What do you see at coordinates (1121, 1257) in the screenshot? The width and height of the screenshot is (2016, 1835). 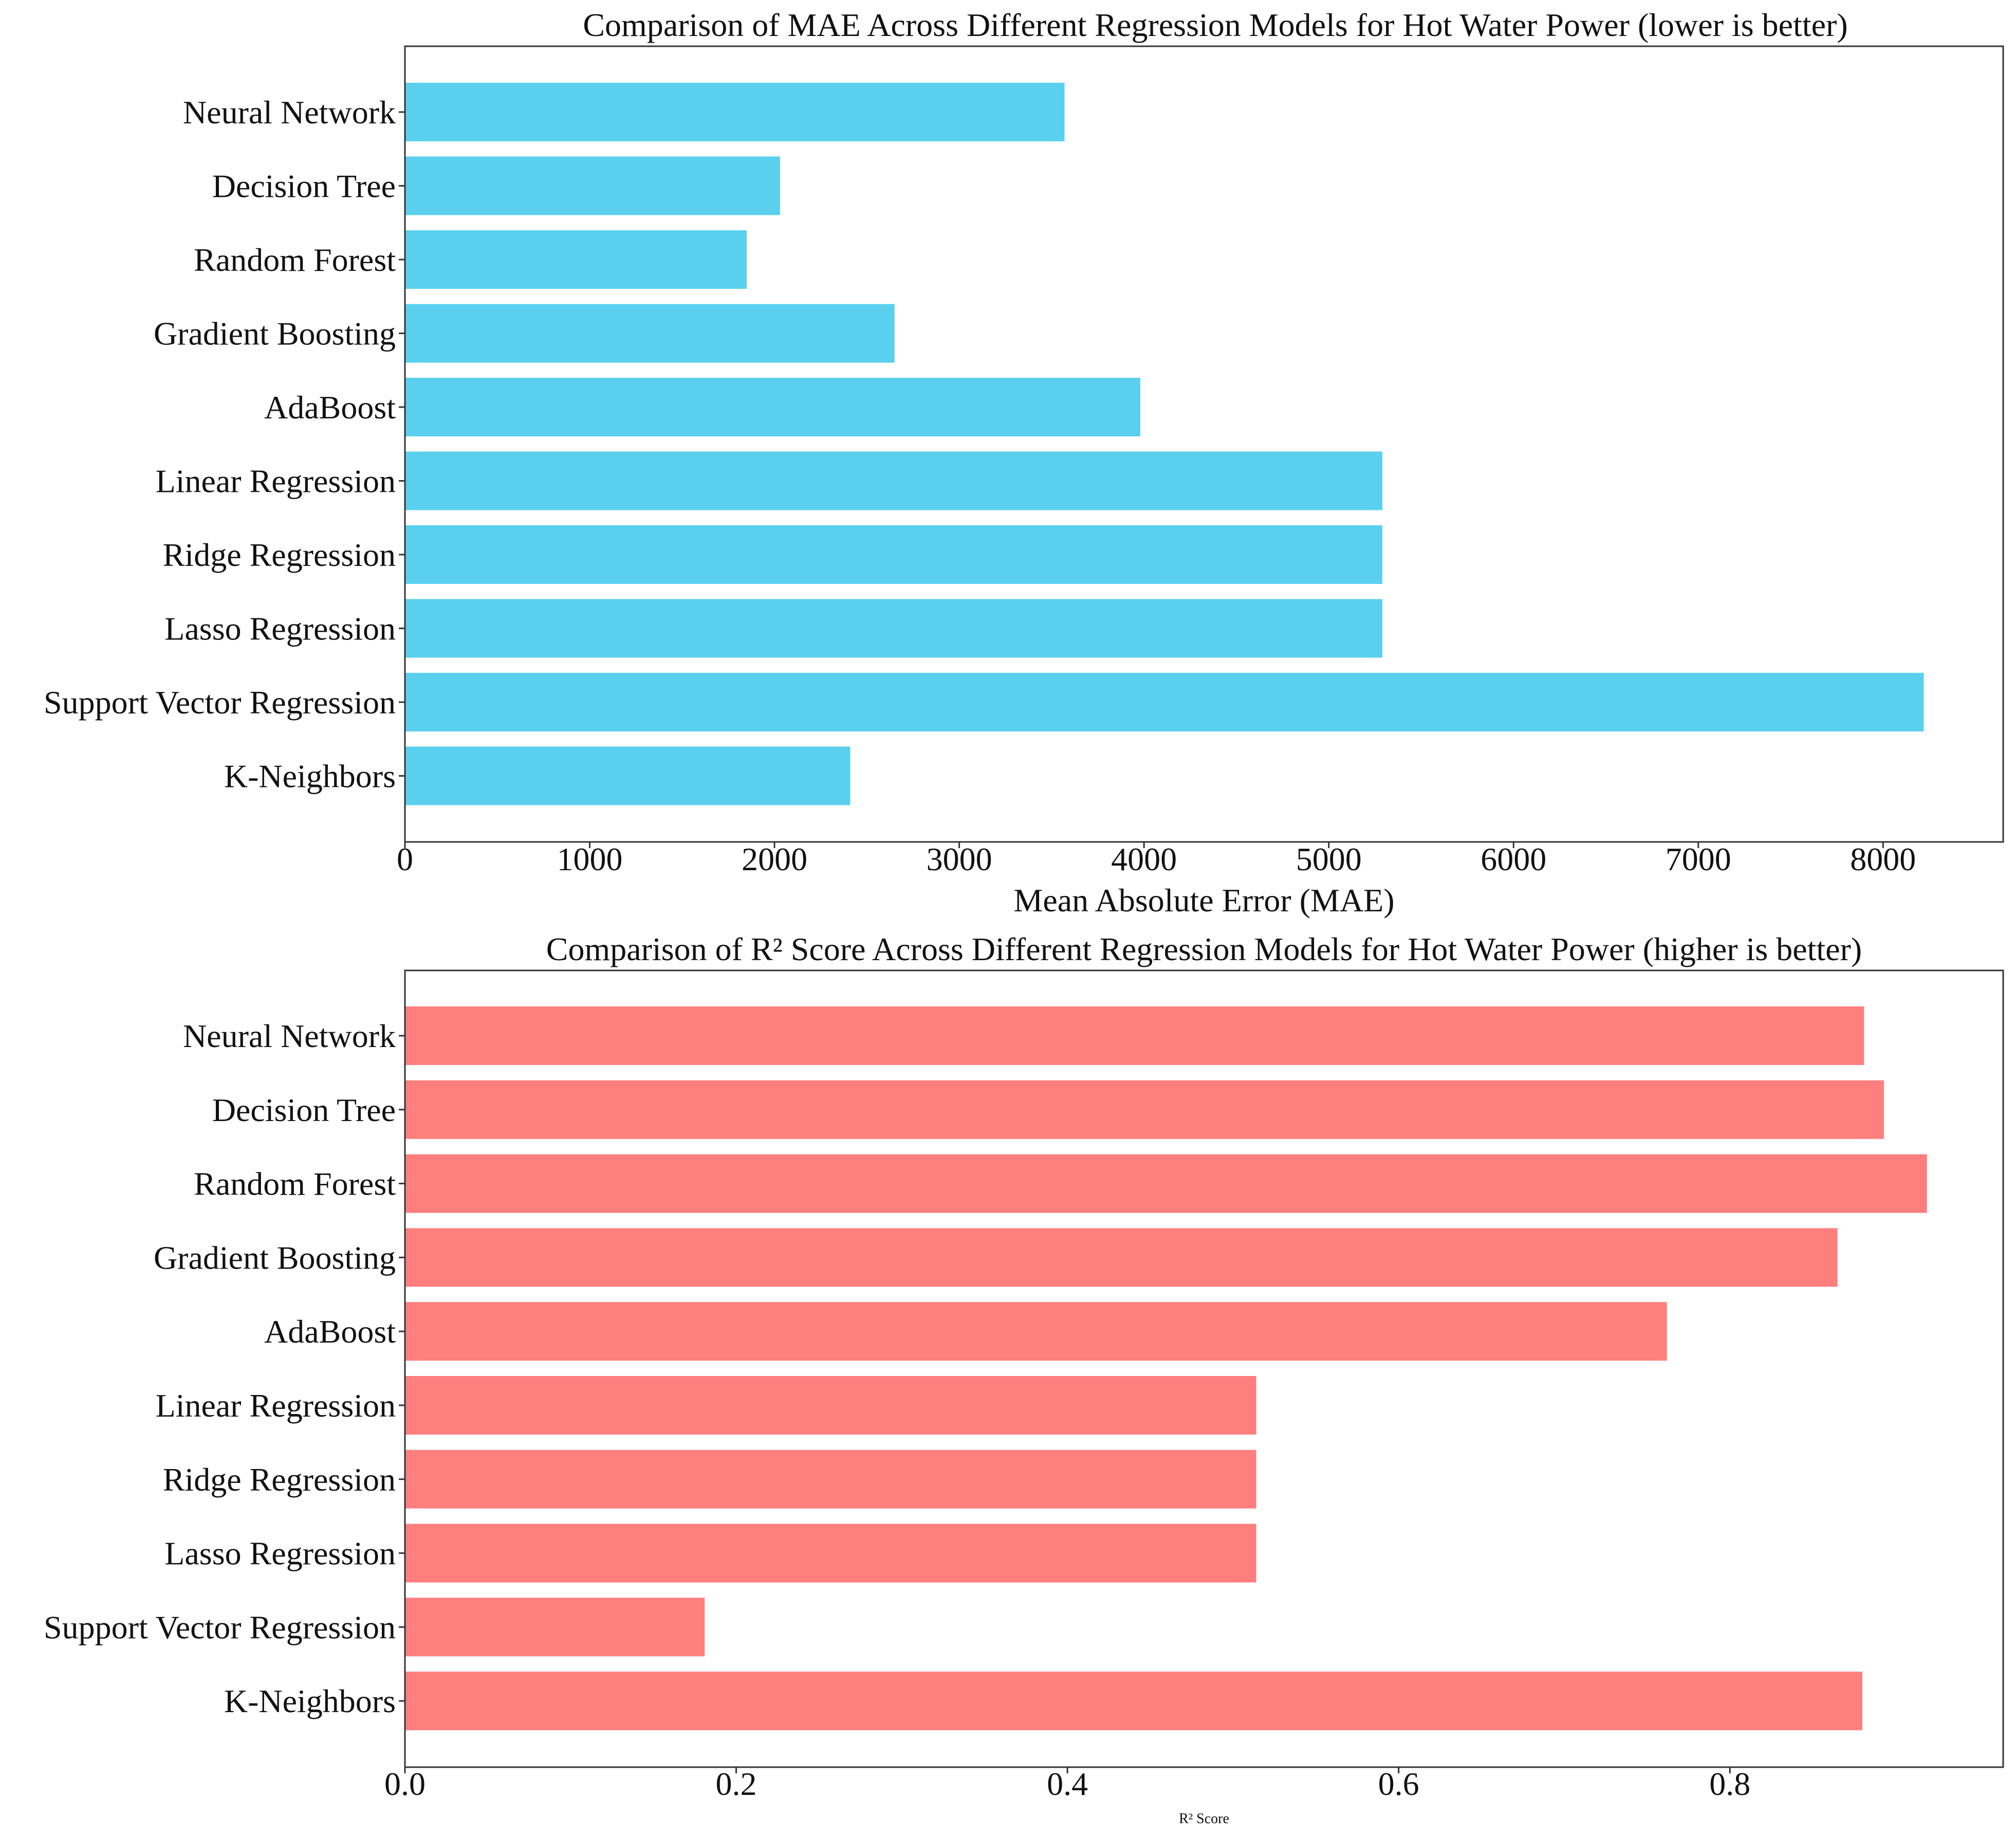 I see `r2-bar-gradient-boosting` at bounding box center [1121, 1257].